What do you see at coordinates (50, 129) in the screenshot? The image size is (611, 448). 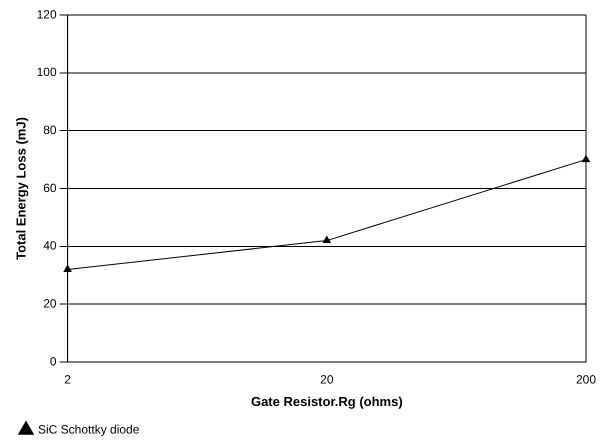 I see `y-tick-label: 80` at bounding box center [50, 129].